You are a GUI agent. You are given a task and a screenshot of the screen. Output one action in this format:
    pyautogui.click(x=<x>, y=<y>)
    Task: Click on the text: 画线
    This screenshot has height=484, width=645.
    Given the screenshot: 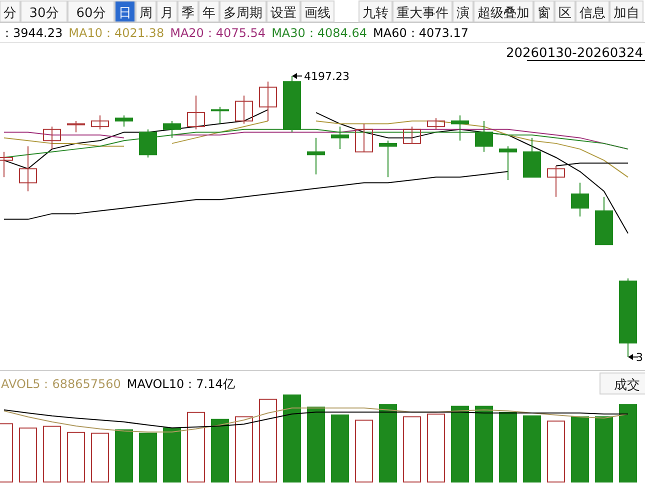 What is the action you would take?
    pyautogui.click(x=317, y=13)
    